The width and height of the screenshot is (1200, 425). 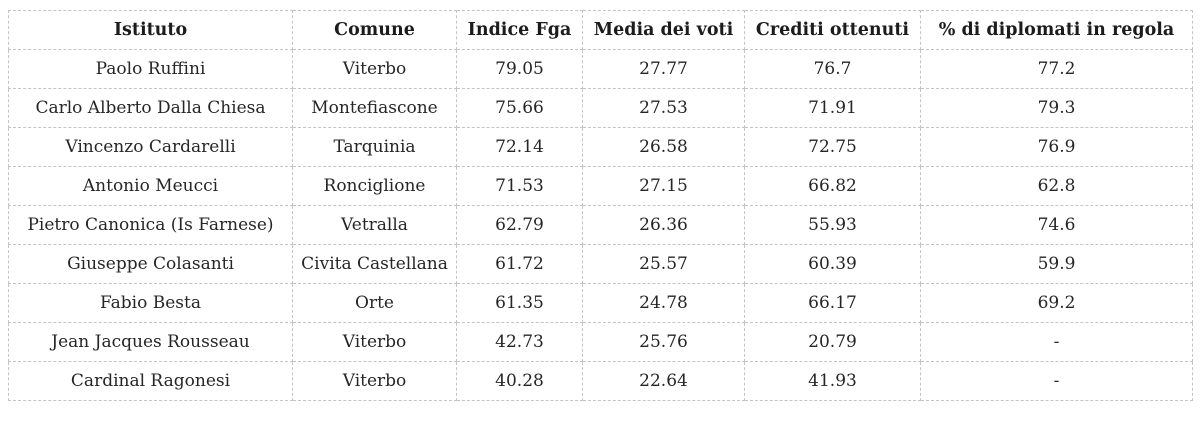 What do you see at coordinates (832, 381) in the screenshot?
I see `cell-crediti: 41.93` at bounding box center [832, 381].